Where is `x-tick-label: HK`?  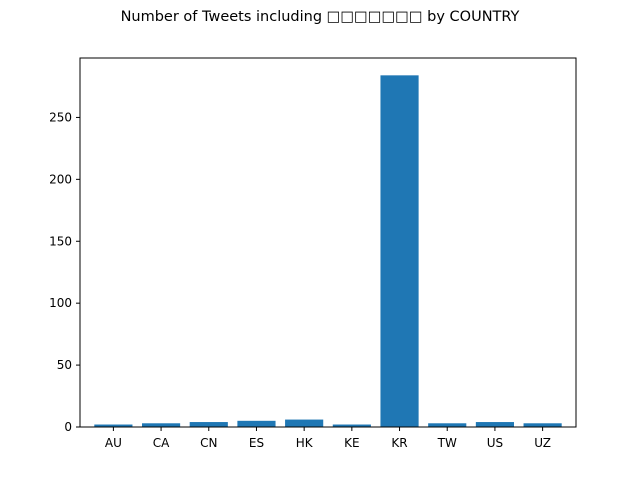 x-tick-label: HK is located at coordinates (305, 443).